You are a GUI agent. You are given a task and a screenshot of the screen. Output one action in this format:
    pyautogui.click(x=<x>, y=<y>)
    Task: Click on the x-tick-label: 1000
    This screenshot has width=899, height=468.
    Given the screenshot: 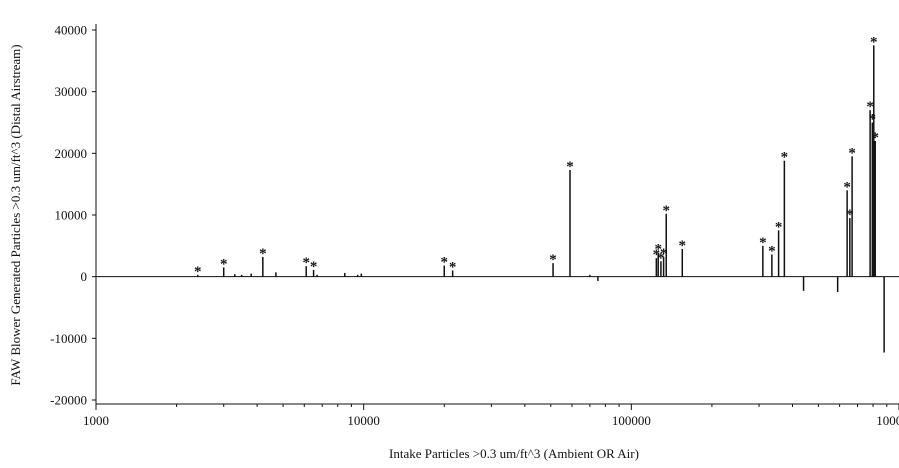 What is the action you would take?
    pyautogui.click(x=96, y=420)
    